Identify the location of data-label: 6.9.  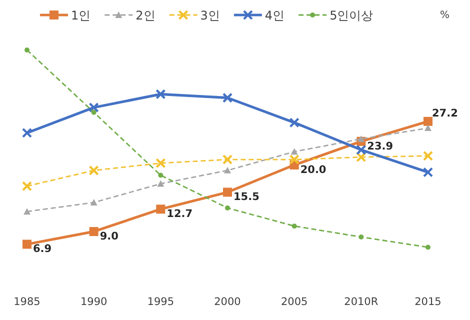
(42, 249).